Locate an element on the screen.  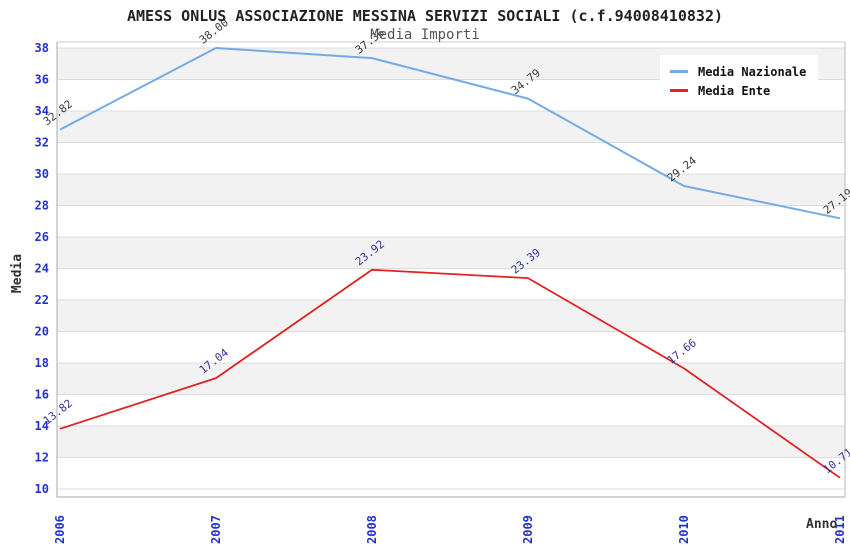
y-tick-label: 16 is located at coordinates (42, 395).